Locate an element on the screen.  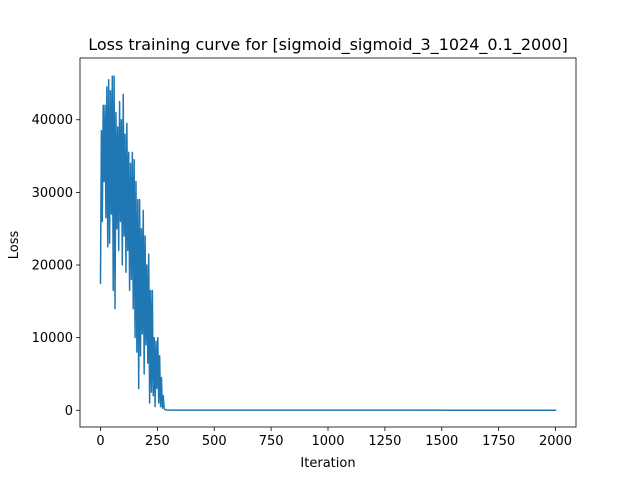
x-tick-label: 1250 is located at coordinates (384, 441).